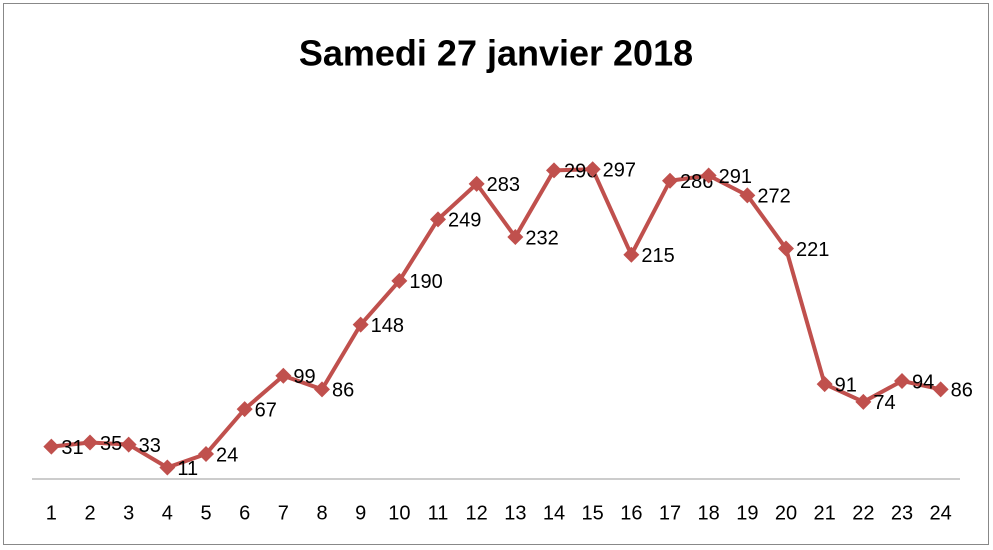 The height and width of the screenshot is (550, 993). Describe the element at coordinates (902, 513) in the screenshot. I see `x-tick-label: 23` at that location.